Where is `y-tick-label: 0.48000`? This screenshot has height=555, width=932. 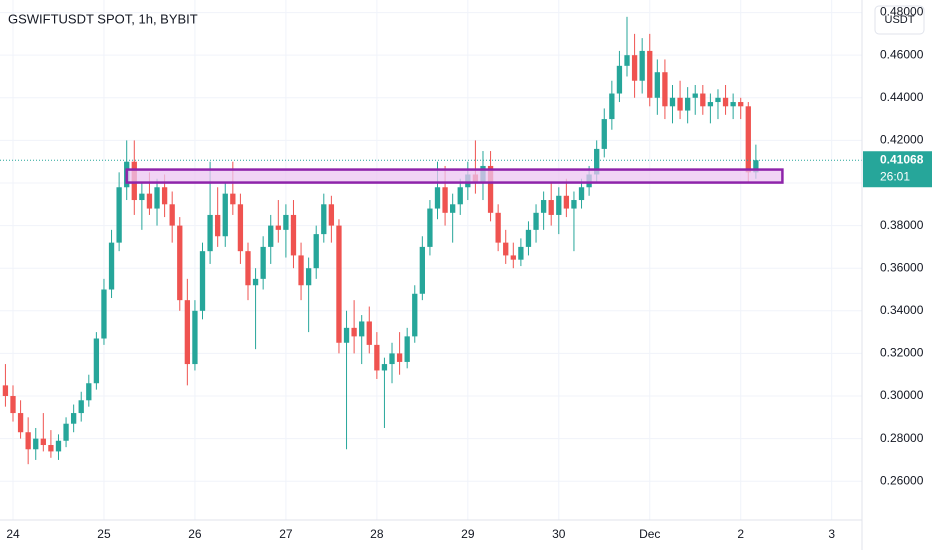 y-tick-label: 0.48000 is located at coordinates (902, 12).